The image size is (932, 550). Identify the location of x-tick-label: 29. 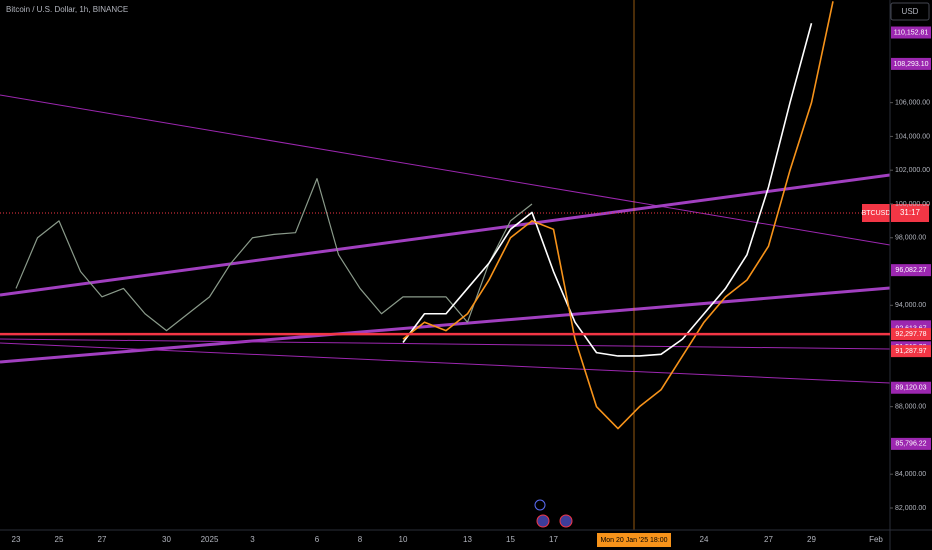
(811, 539).